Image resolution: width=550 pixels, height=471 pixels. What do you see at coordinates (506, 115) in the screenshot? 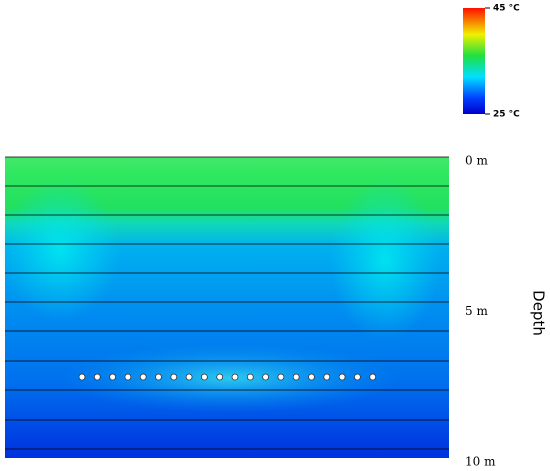
I see `colorbar-tick-label: 25 °C` at bounding box center [506, 115].